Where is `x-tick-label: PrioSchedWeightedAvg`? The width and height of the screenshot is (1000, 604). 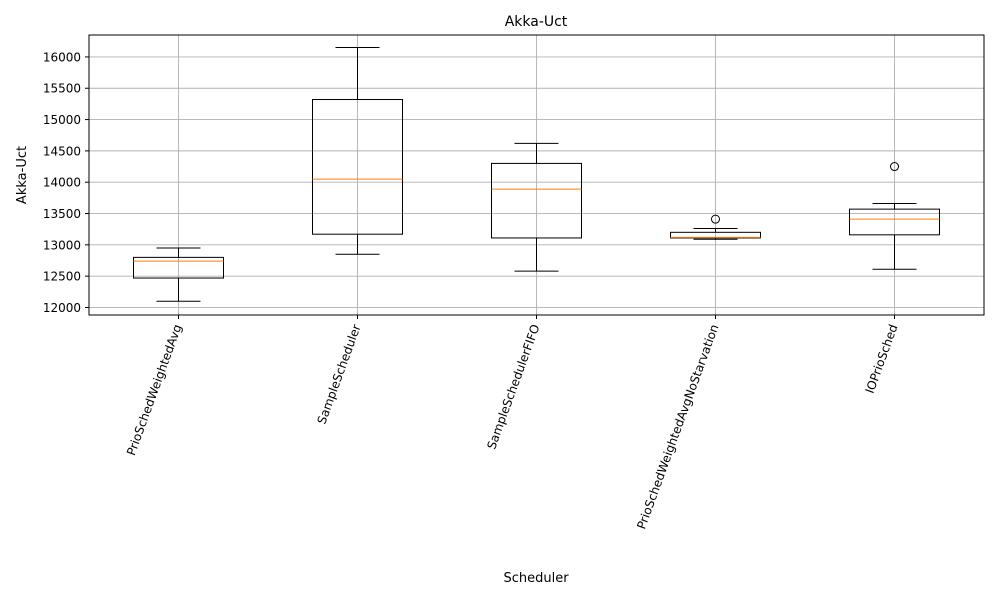 x-tick-label: PrioSchedWeightedAvg is located at coordinates (154, 389).